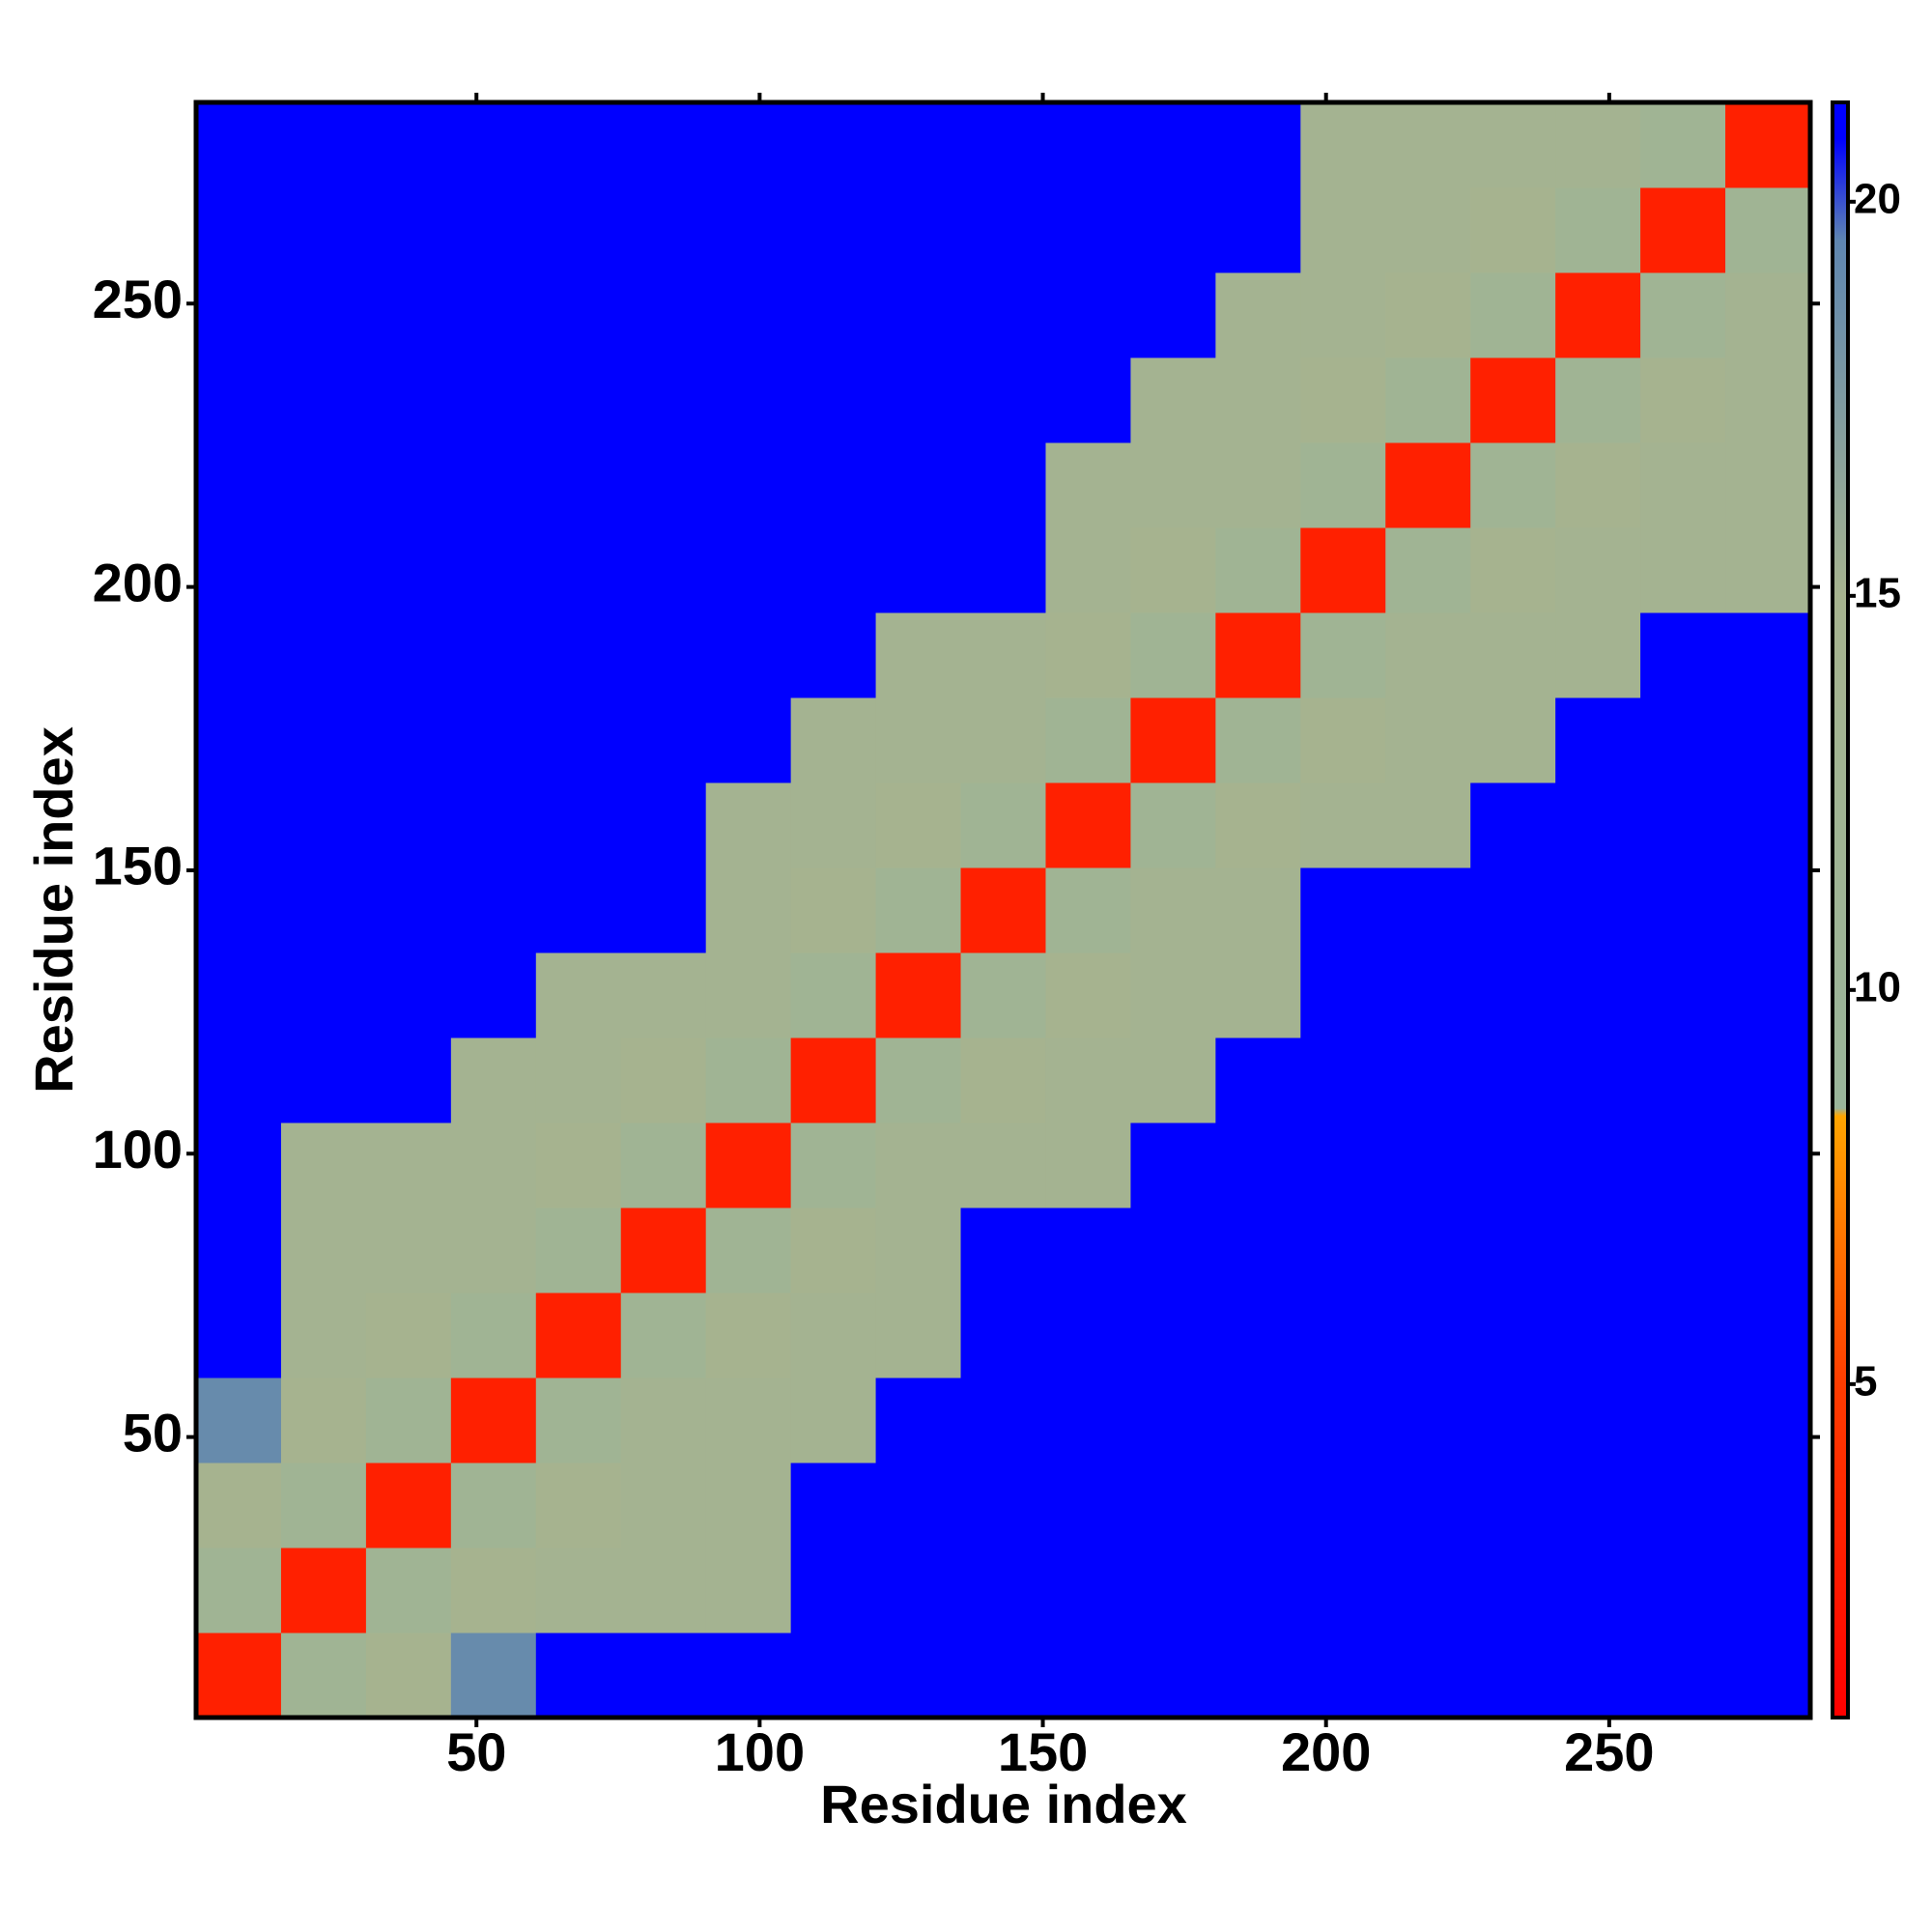  Describe the element at coordinates (476, 1751) in the screenshot. I see `x-tick-label: 50` at that location.